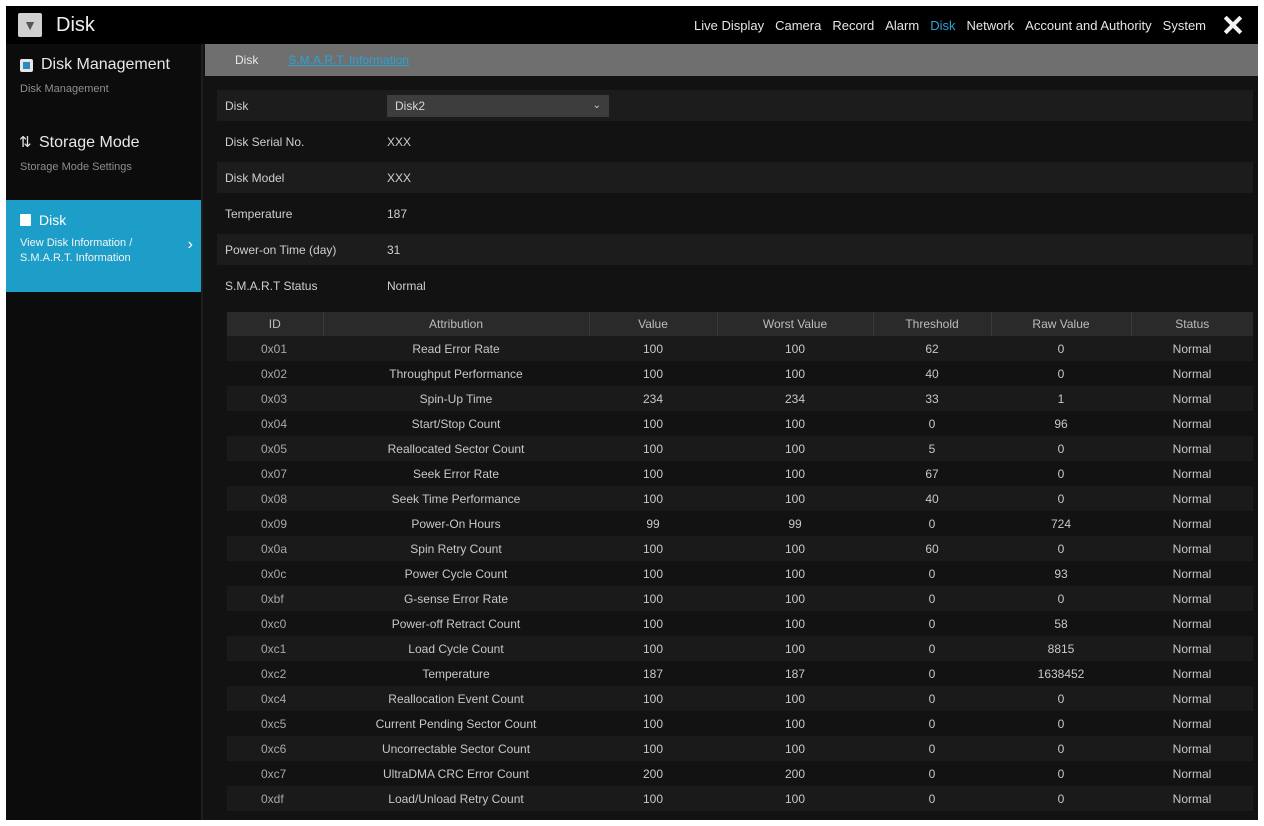 This screenshot has height=826, width=1264. Describe the element at coordinates (1233, 25) in the screenshot. I see `close-icon` at that location.